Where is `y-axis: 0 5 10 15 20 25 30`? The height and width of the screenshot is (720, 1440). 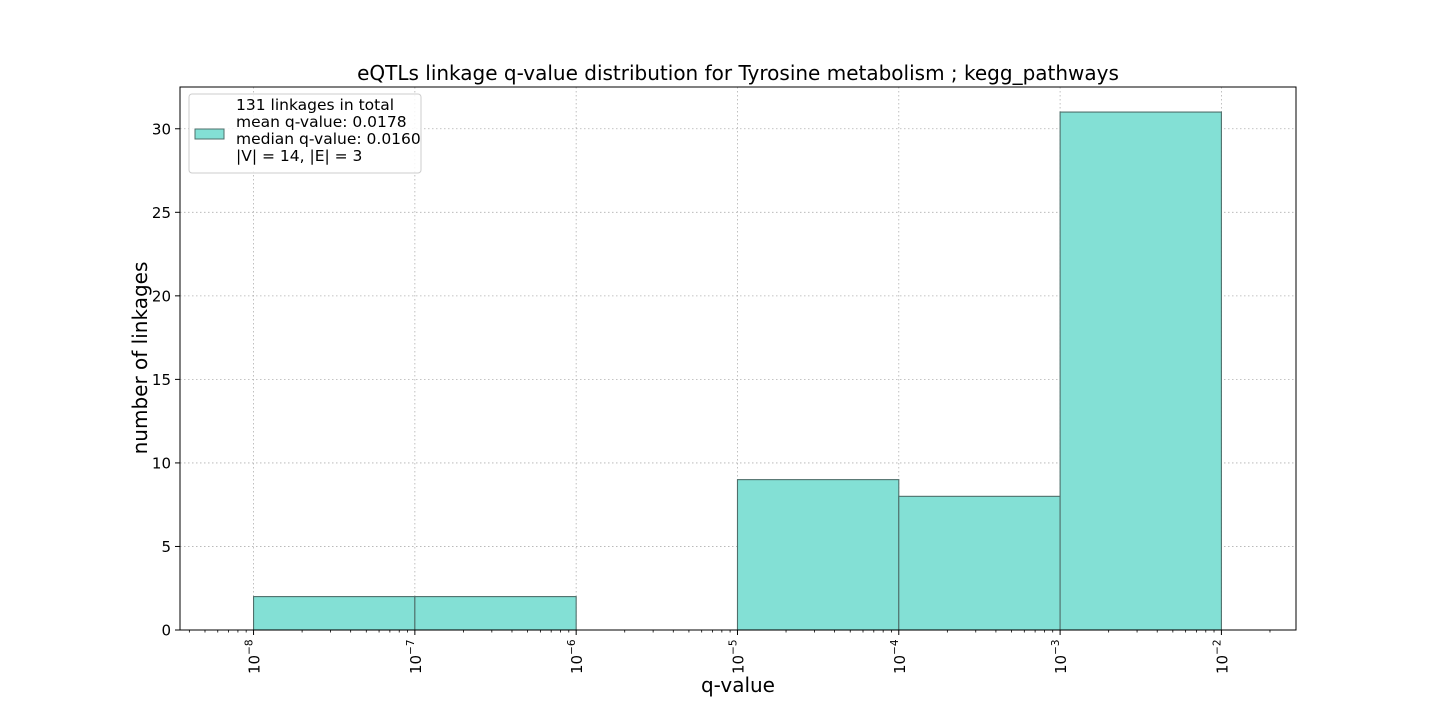
y-axis: 0 5 10 15 20 25 30 is located at coordinates (166, 380).